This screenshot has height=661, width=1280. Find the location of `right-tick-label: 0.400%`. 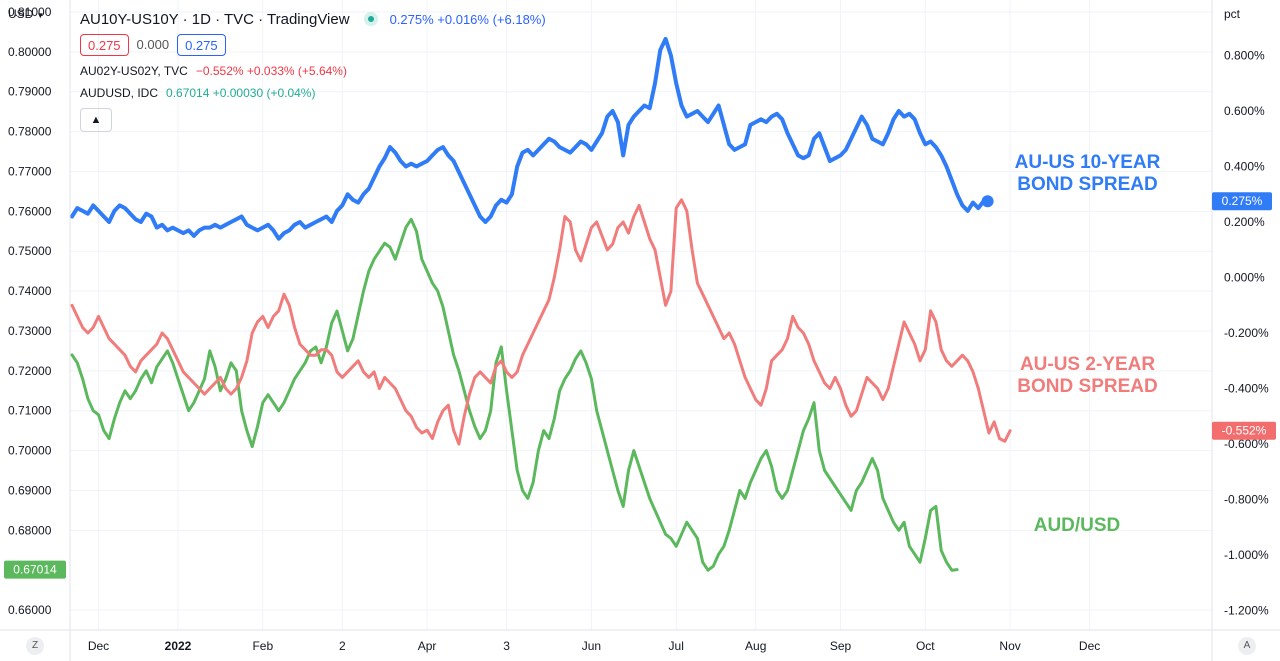

right-tick-label: 0.400% is located at coordinates (1244, 167).